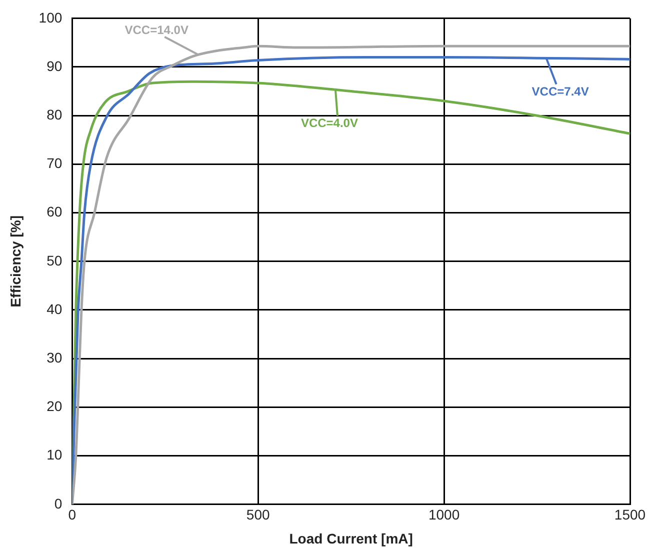 Image resolution: width=650 pixels, height=556 pixels. I want to click on y-tick-label: 20, so click(54, 406).